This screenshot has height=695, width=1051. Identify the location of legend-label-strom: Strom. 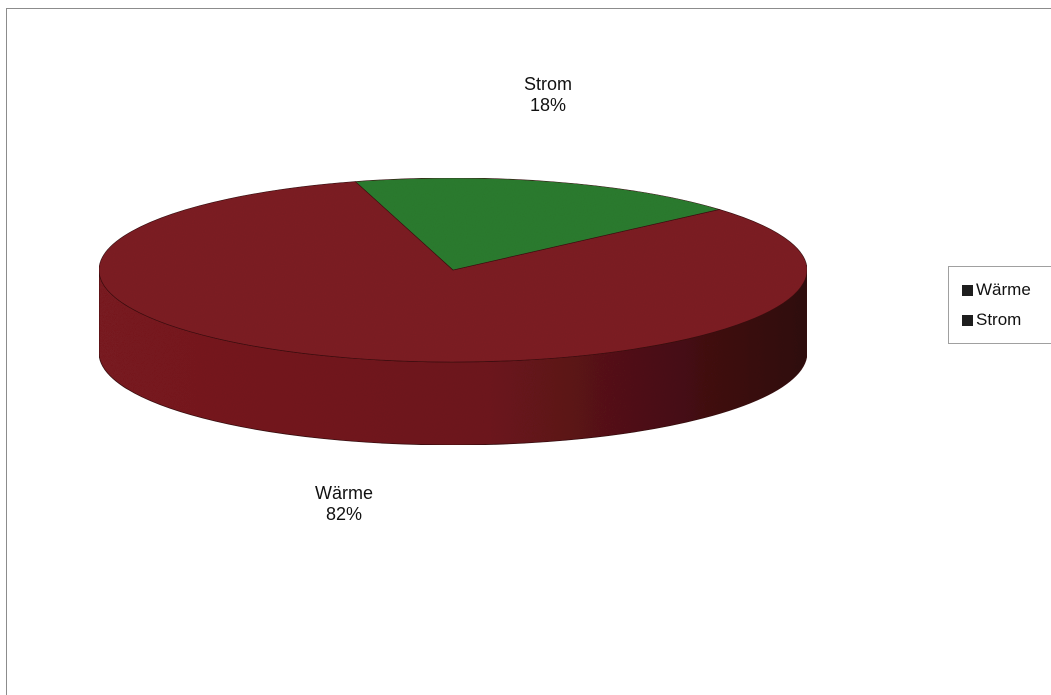
(999, 319).